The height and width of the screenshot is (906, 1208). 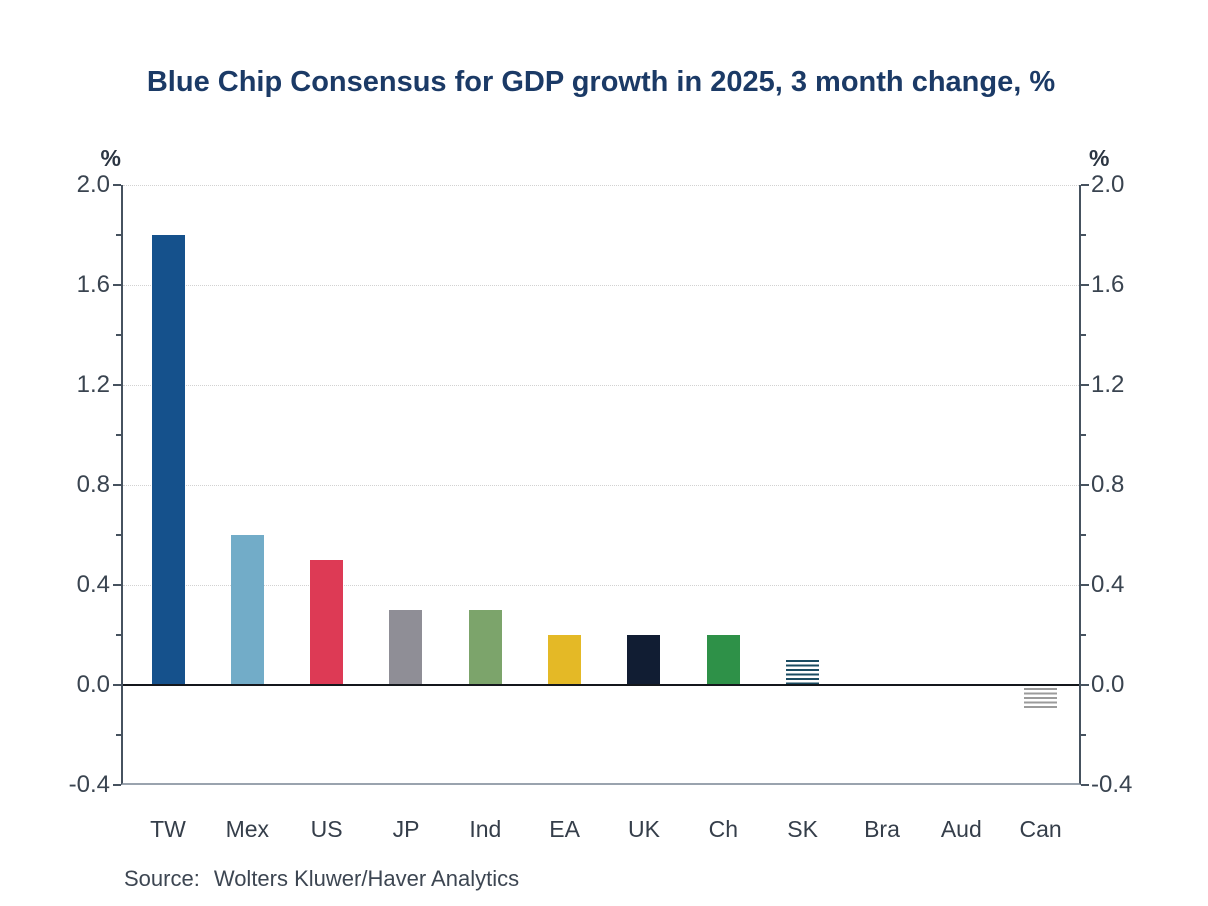 What do you see at coordinates (366, 878) in the screenshot?
I see `source-text: Wolters Kluwer/Haver Analytics` at bounding box center [366, 878].